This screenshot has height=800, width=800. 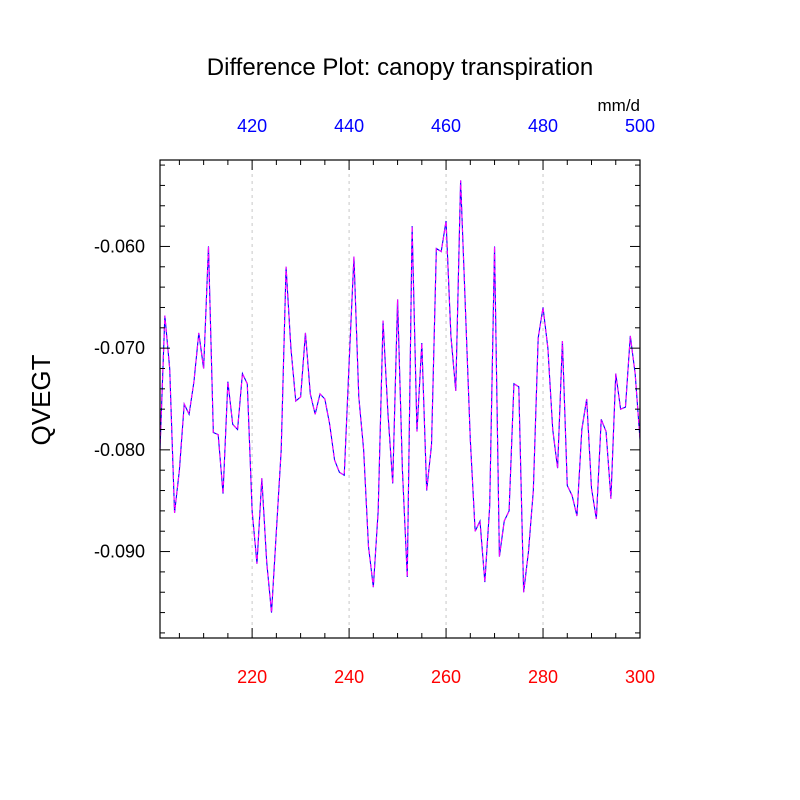 I want to click on x-tick-label-top: 440, so click(x=349, y=126).